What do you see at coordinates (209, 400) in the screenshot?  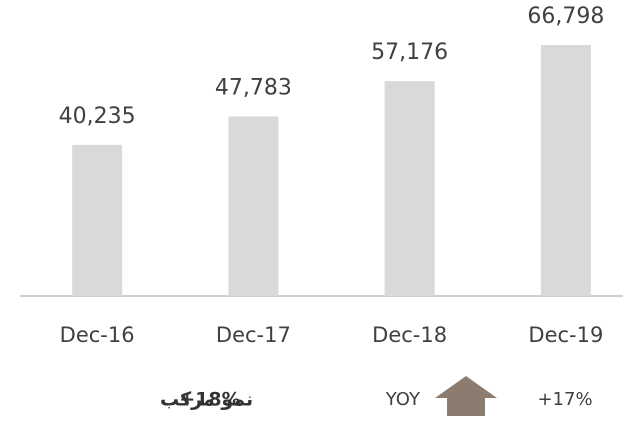 I see `cagr-value: +18%` at bounding box center [209, 400].